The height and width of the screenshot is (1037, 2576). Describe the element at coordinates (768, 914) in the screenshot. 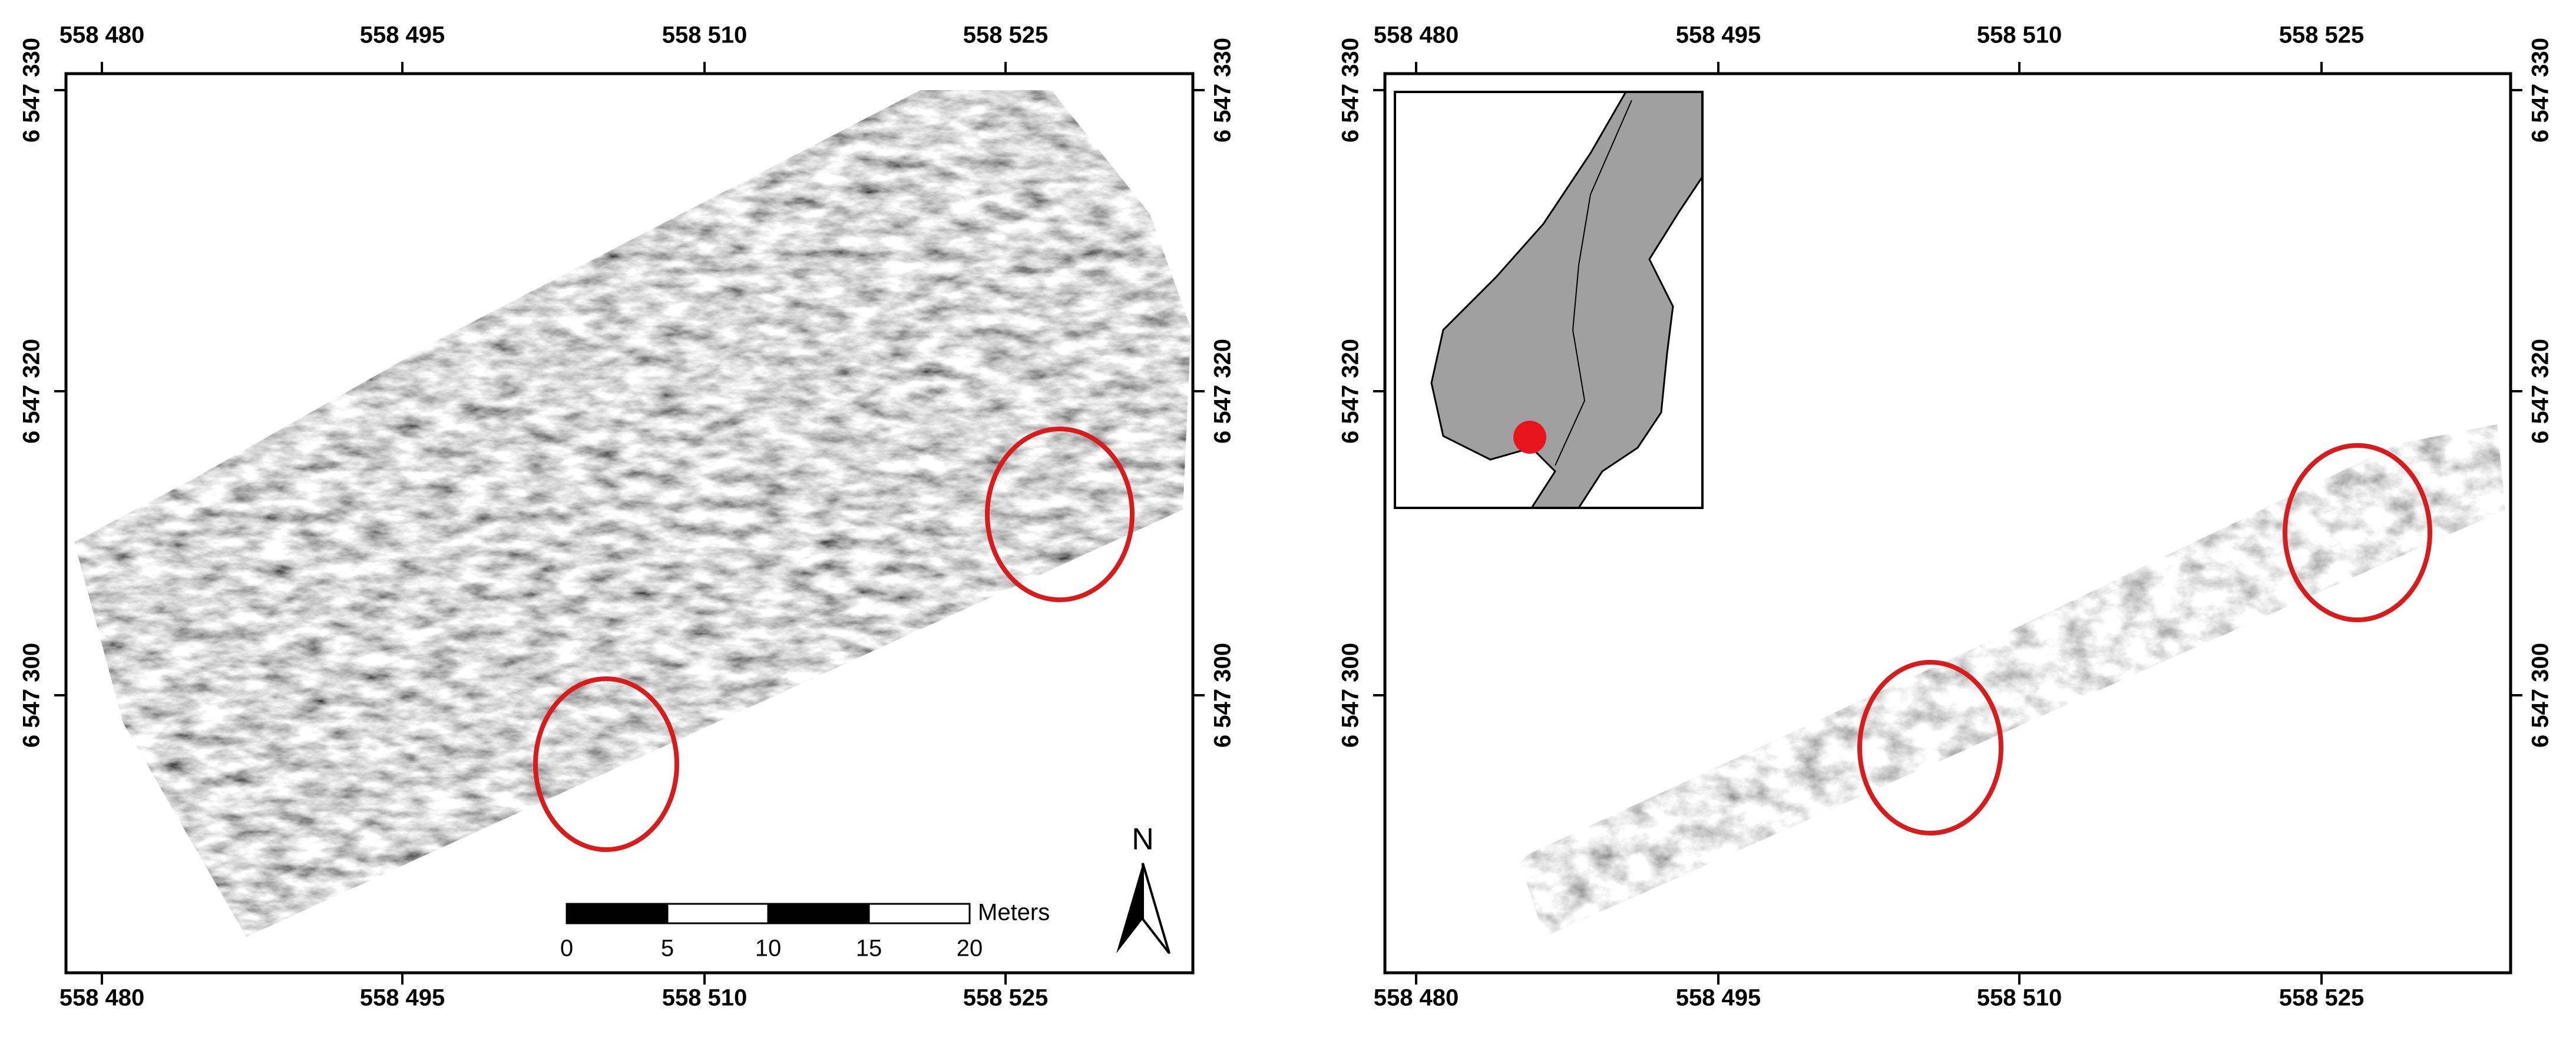

I see `scale-bar` at that location.